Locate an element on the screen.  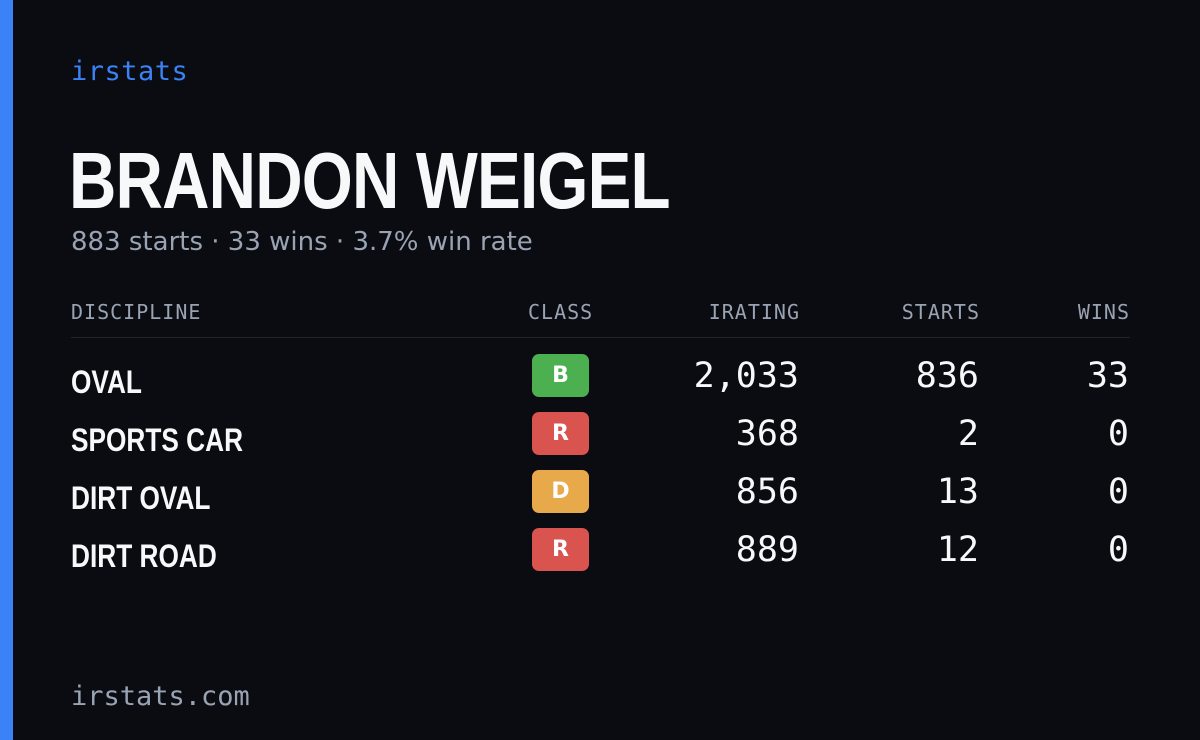
accent-bar is located at coordinates (6, 370).